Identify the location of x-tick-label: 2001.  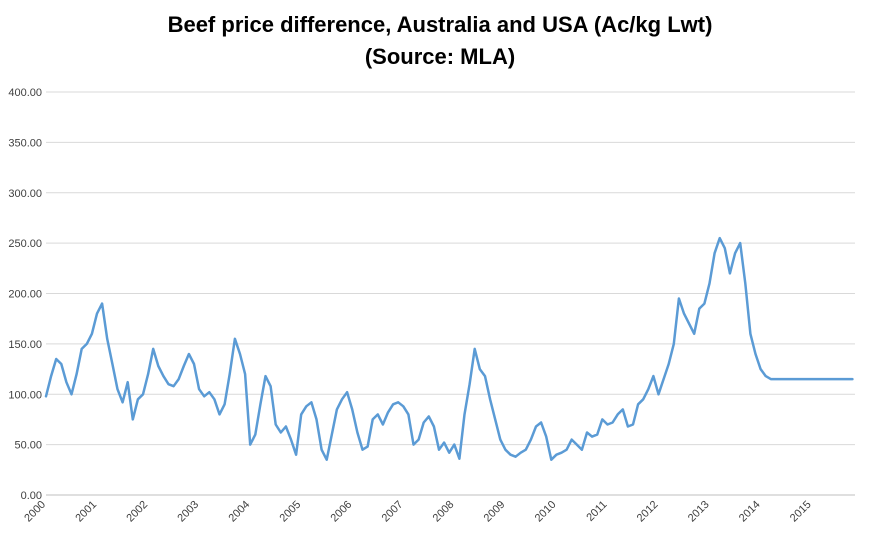
(86, 512).